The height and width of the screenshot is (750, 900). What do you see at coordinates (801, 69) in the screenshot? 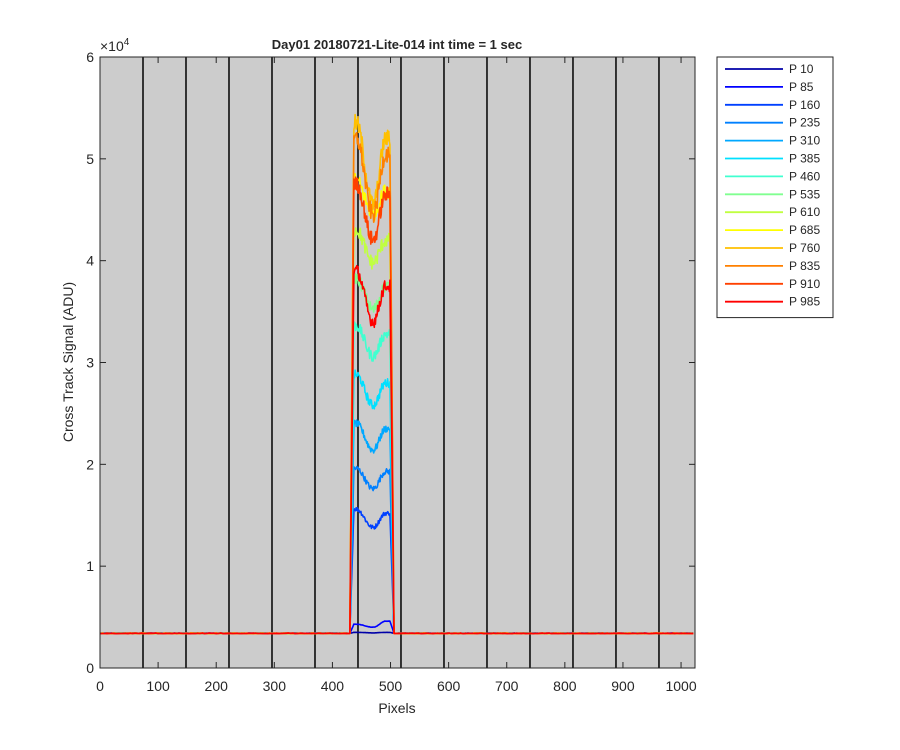
I see `legend-label: P 10` at bounding box center [801, 69].